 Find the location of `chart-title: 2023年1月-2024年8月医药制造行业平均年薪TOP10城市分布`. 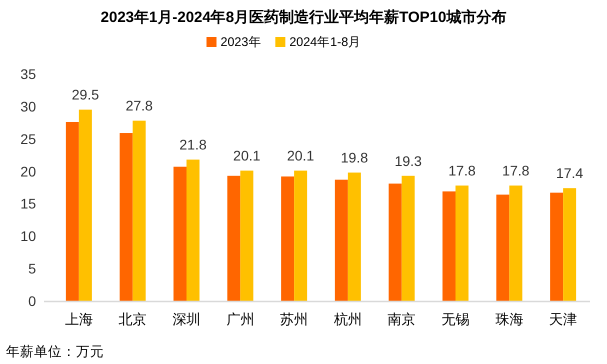

chart-title: 2023年1月-2024年8月医药制造行业平均年薪TOP10城市分布 is located at coordinates (303, 17).